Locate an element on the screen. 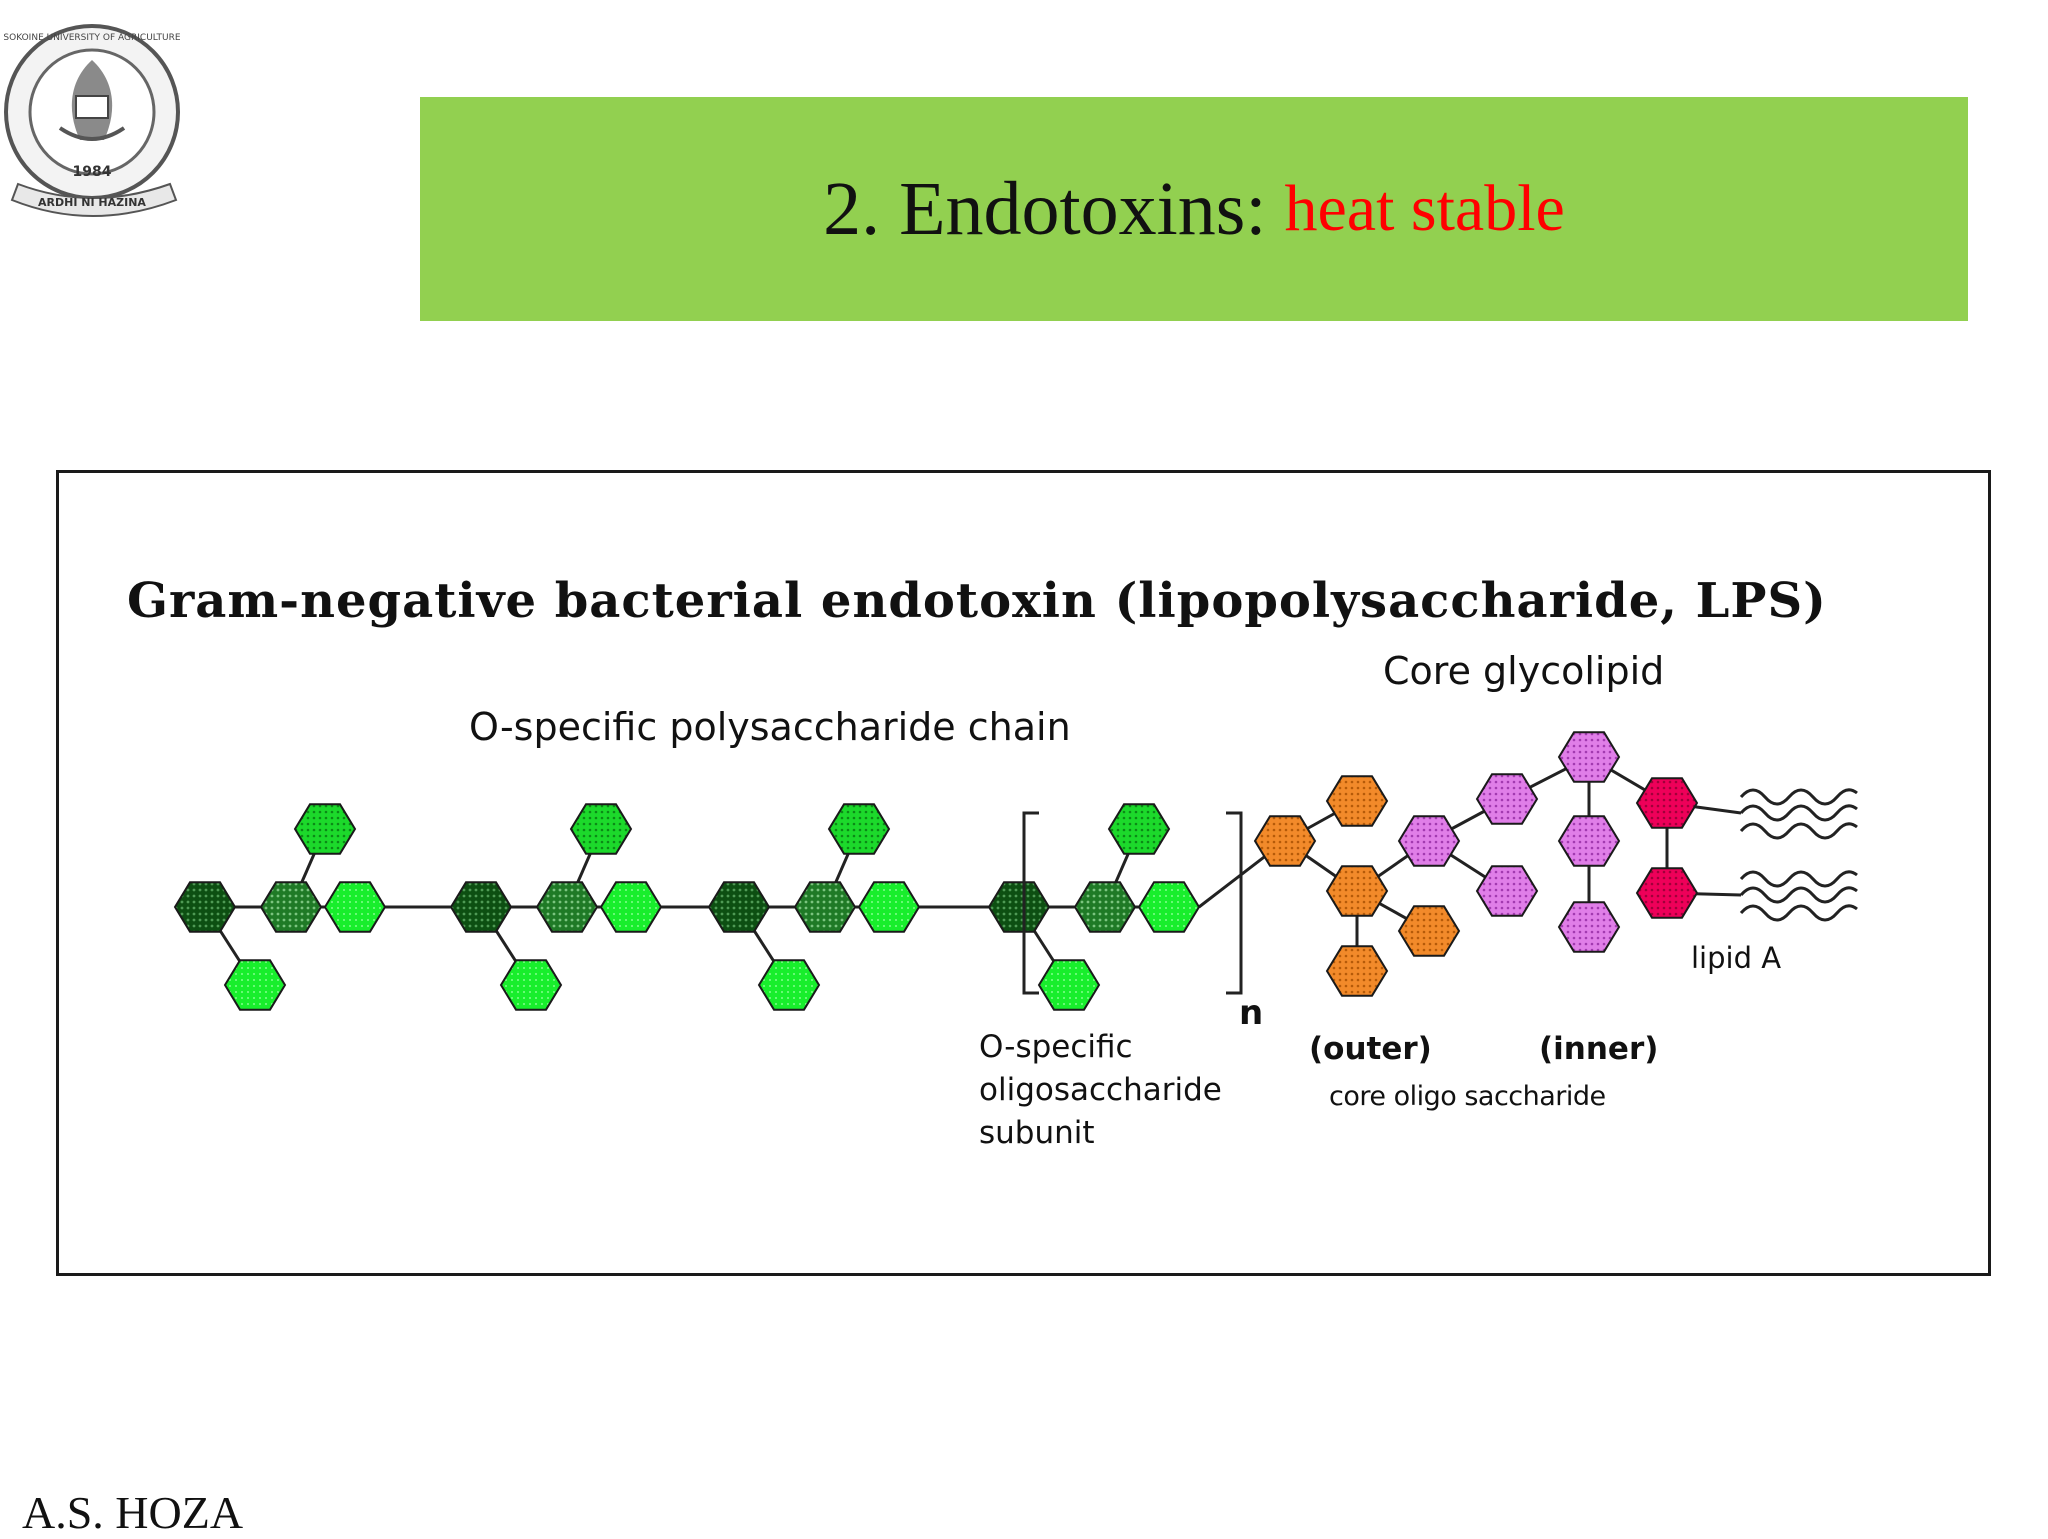 The image size is (2048, 1539). o-chain-label: O-specific polysaccharide chain is located at coordinates (770, 727).